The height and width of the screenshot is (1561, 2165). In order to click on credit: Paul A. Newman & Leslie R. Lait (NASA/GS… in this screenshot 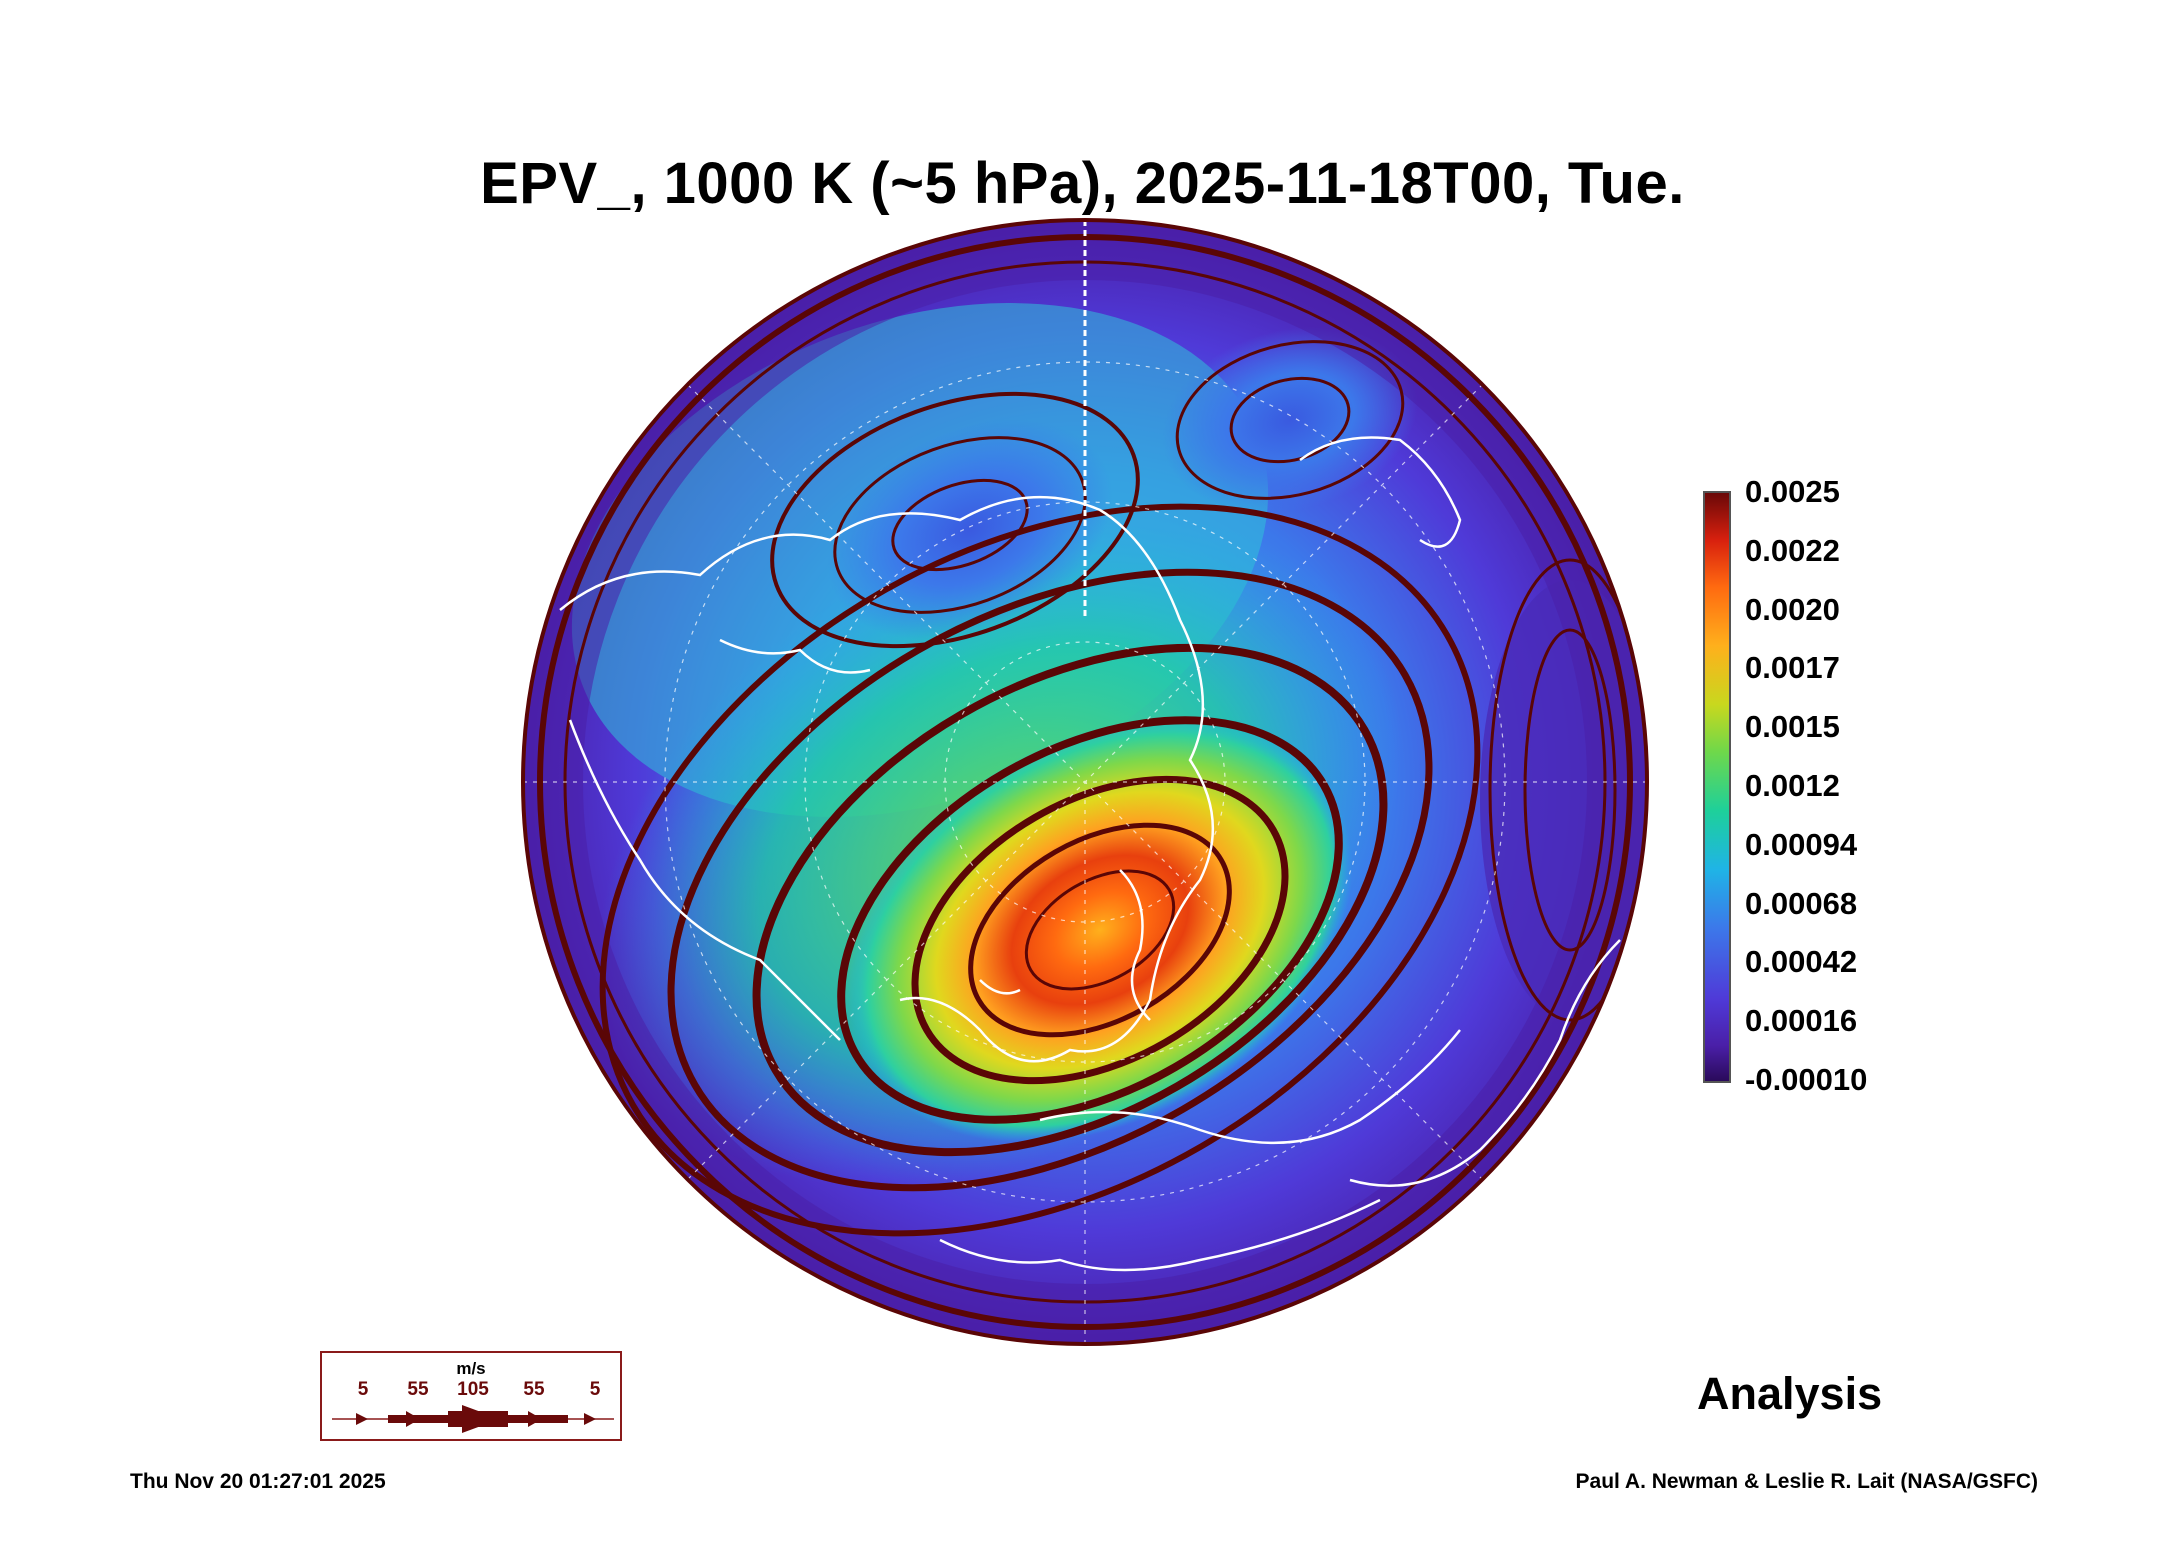, I will do `click(1806, 1481)`.